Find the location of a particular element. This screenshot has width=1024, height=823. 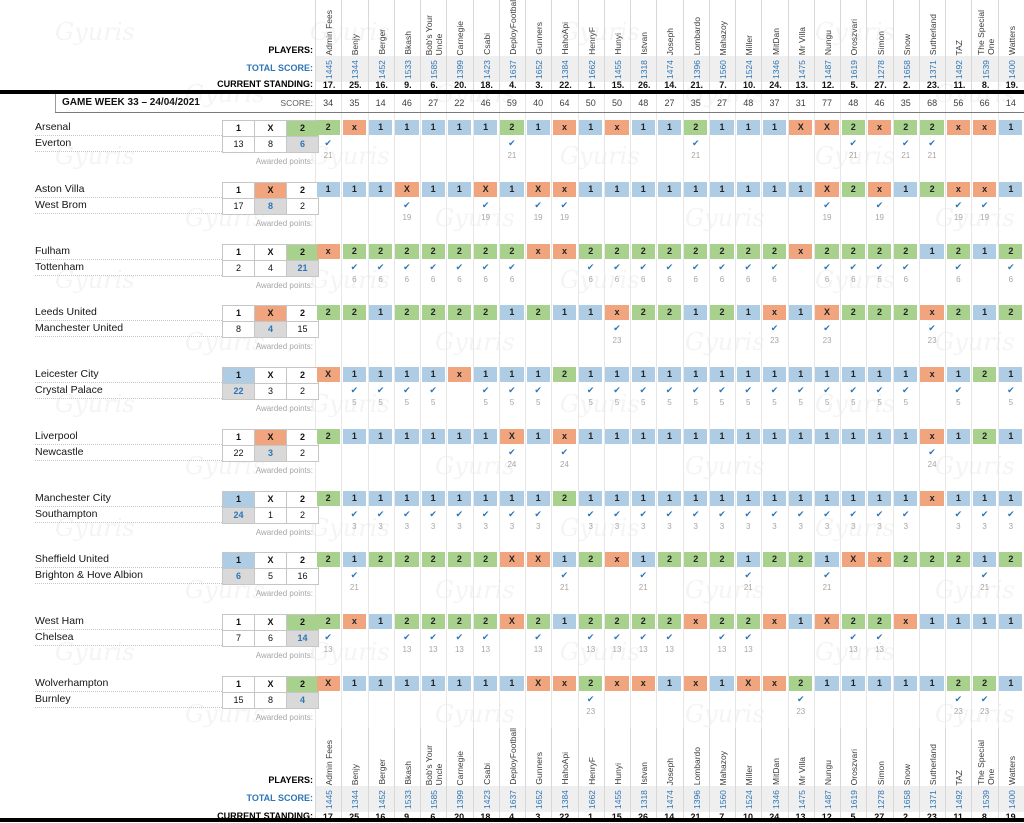

awarded-points-value: 21 is located at coordinates (696, 155).